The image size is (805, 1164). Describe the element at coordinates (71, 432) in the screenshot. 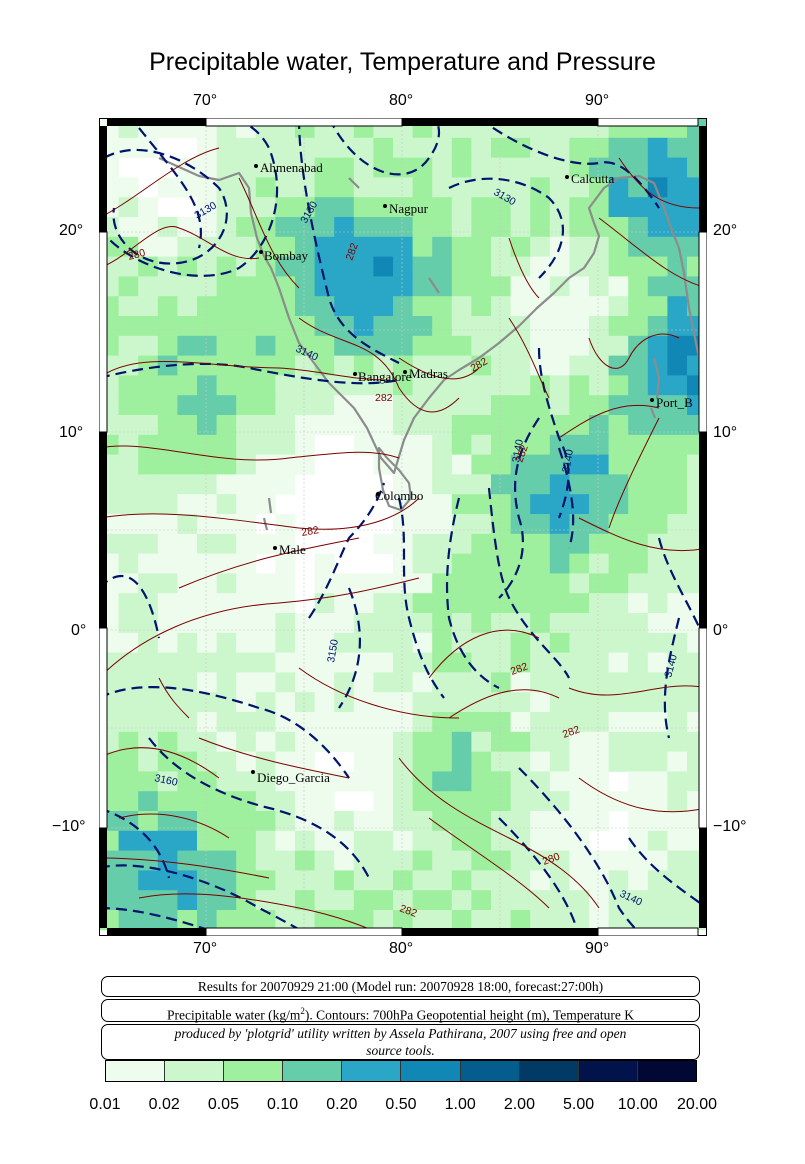

I see `lat-tick-left-10: 10°` at that location.